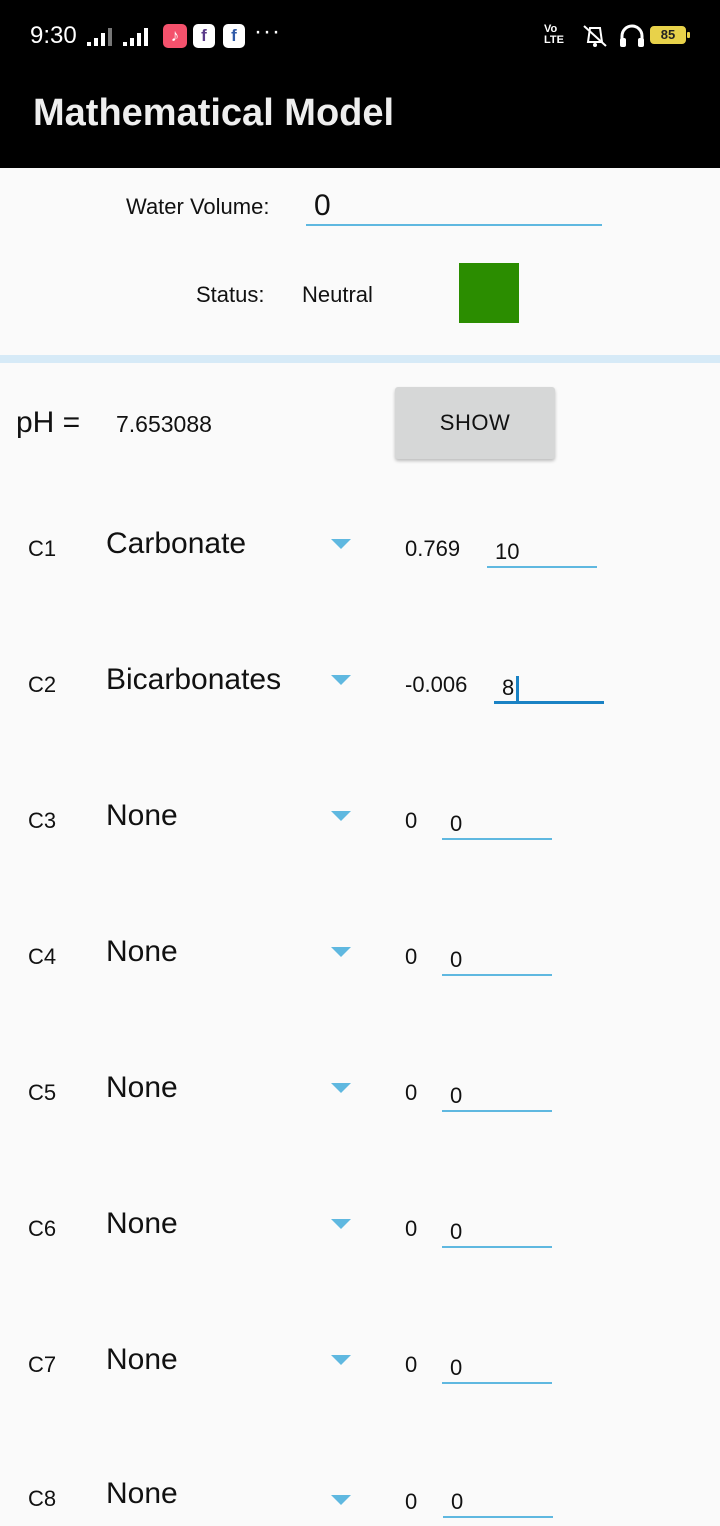 Image resolution: width=720 pixels, height=1526 pixels. Describe the element at coordinates (42, 684) in the screenshot. I see `component-label: C2` at that location.